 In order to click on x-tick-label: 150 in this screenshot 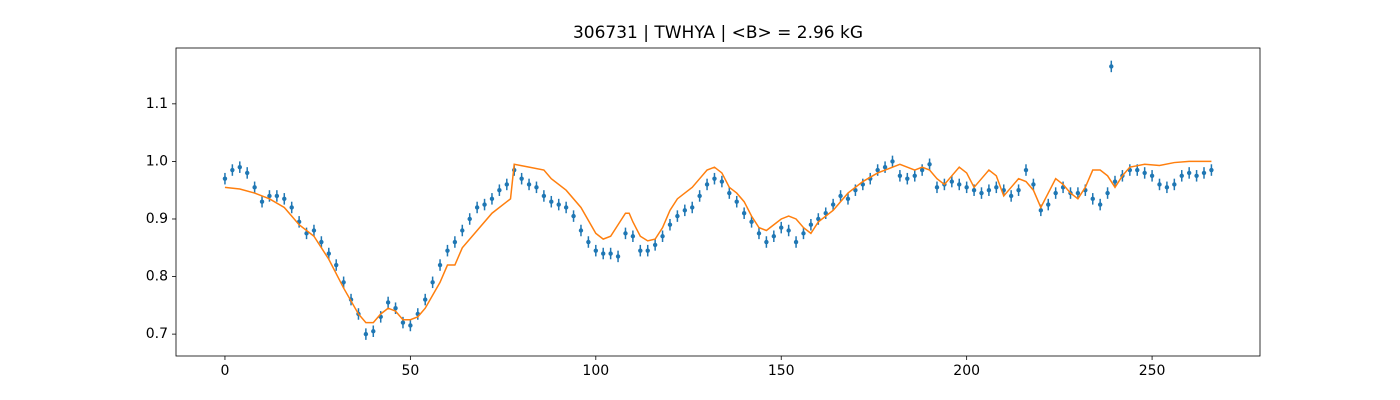, I will do `click(781, 371)`.